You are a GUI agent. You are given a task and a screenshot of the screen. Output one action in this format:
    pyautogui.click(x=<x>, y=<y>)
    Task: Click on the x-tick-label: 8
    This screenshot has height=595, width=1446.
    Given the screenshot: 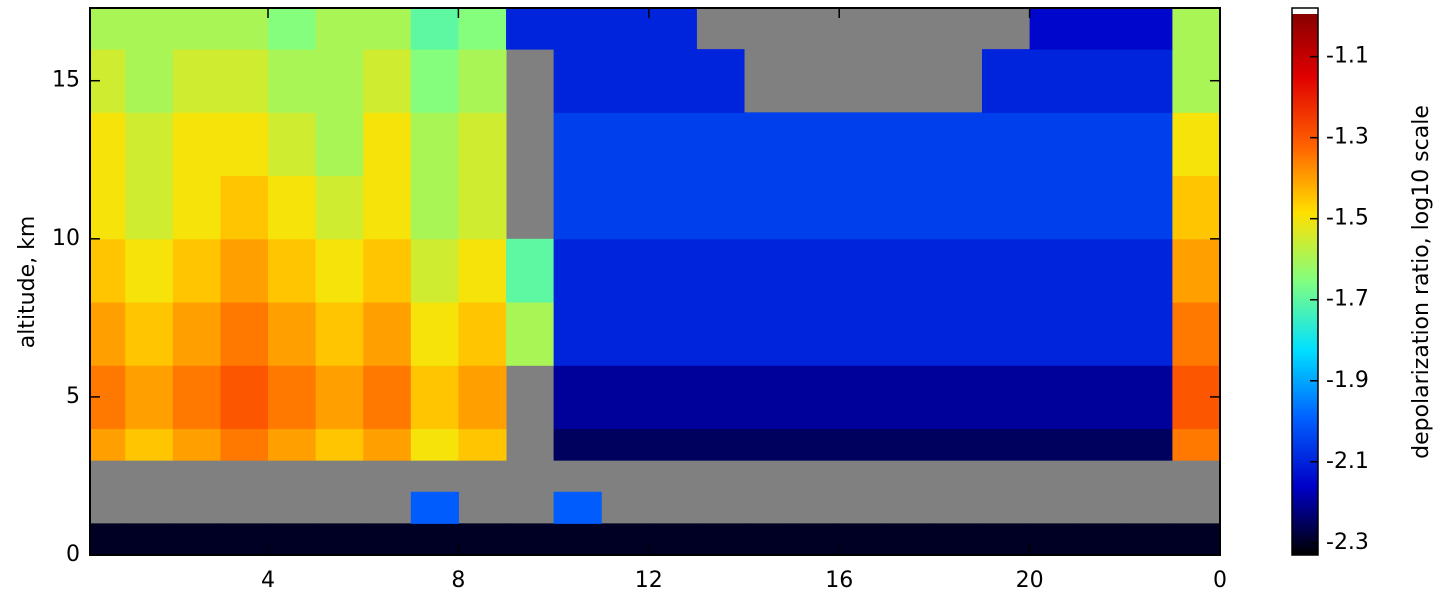 What is the action you would take?
    pyautogui.click(x=458, y=580)
    